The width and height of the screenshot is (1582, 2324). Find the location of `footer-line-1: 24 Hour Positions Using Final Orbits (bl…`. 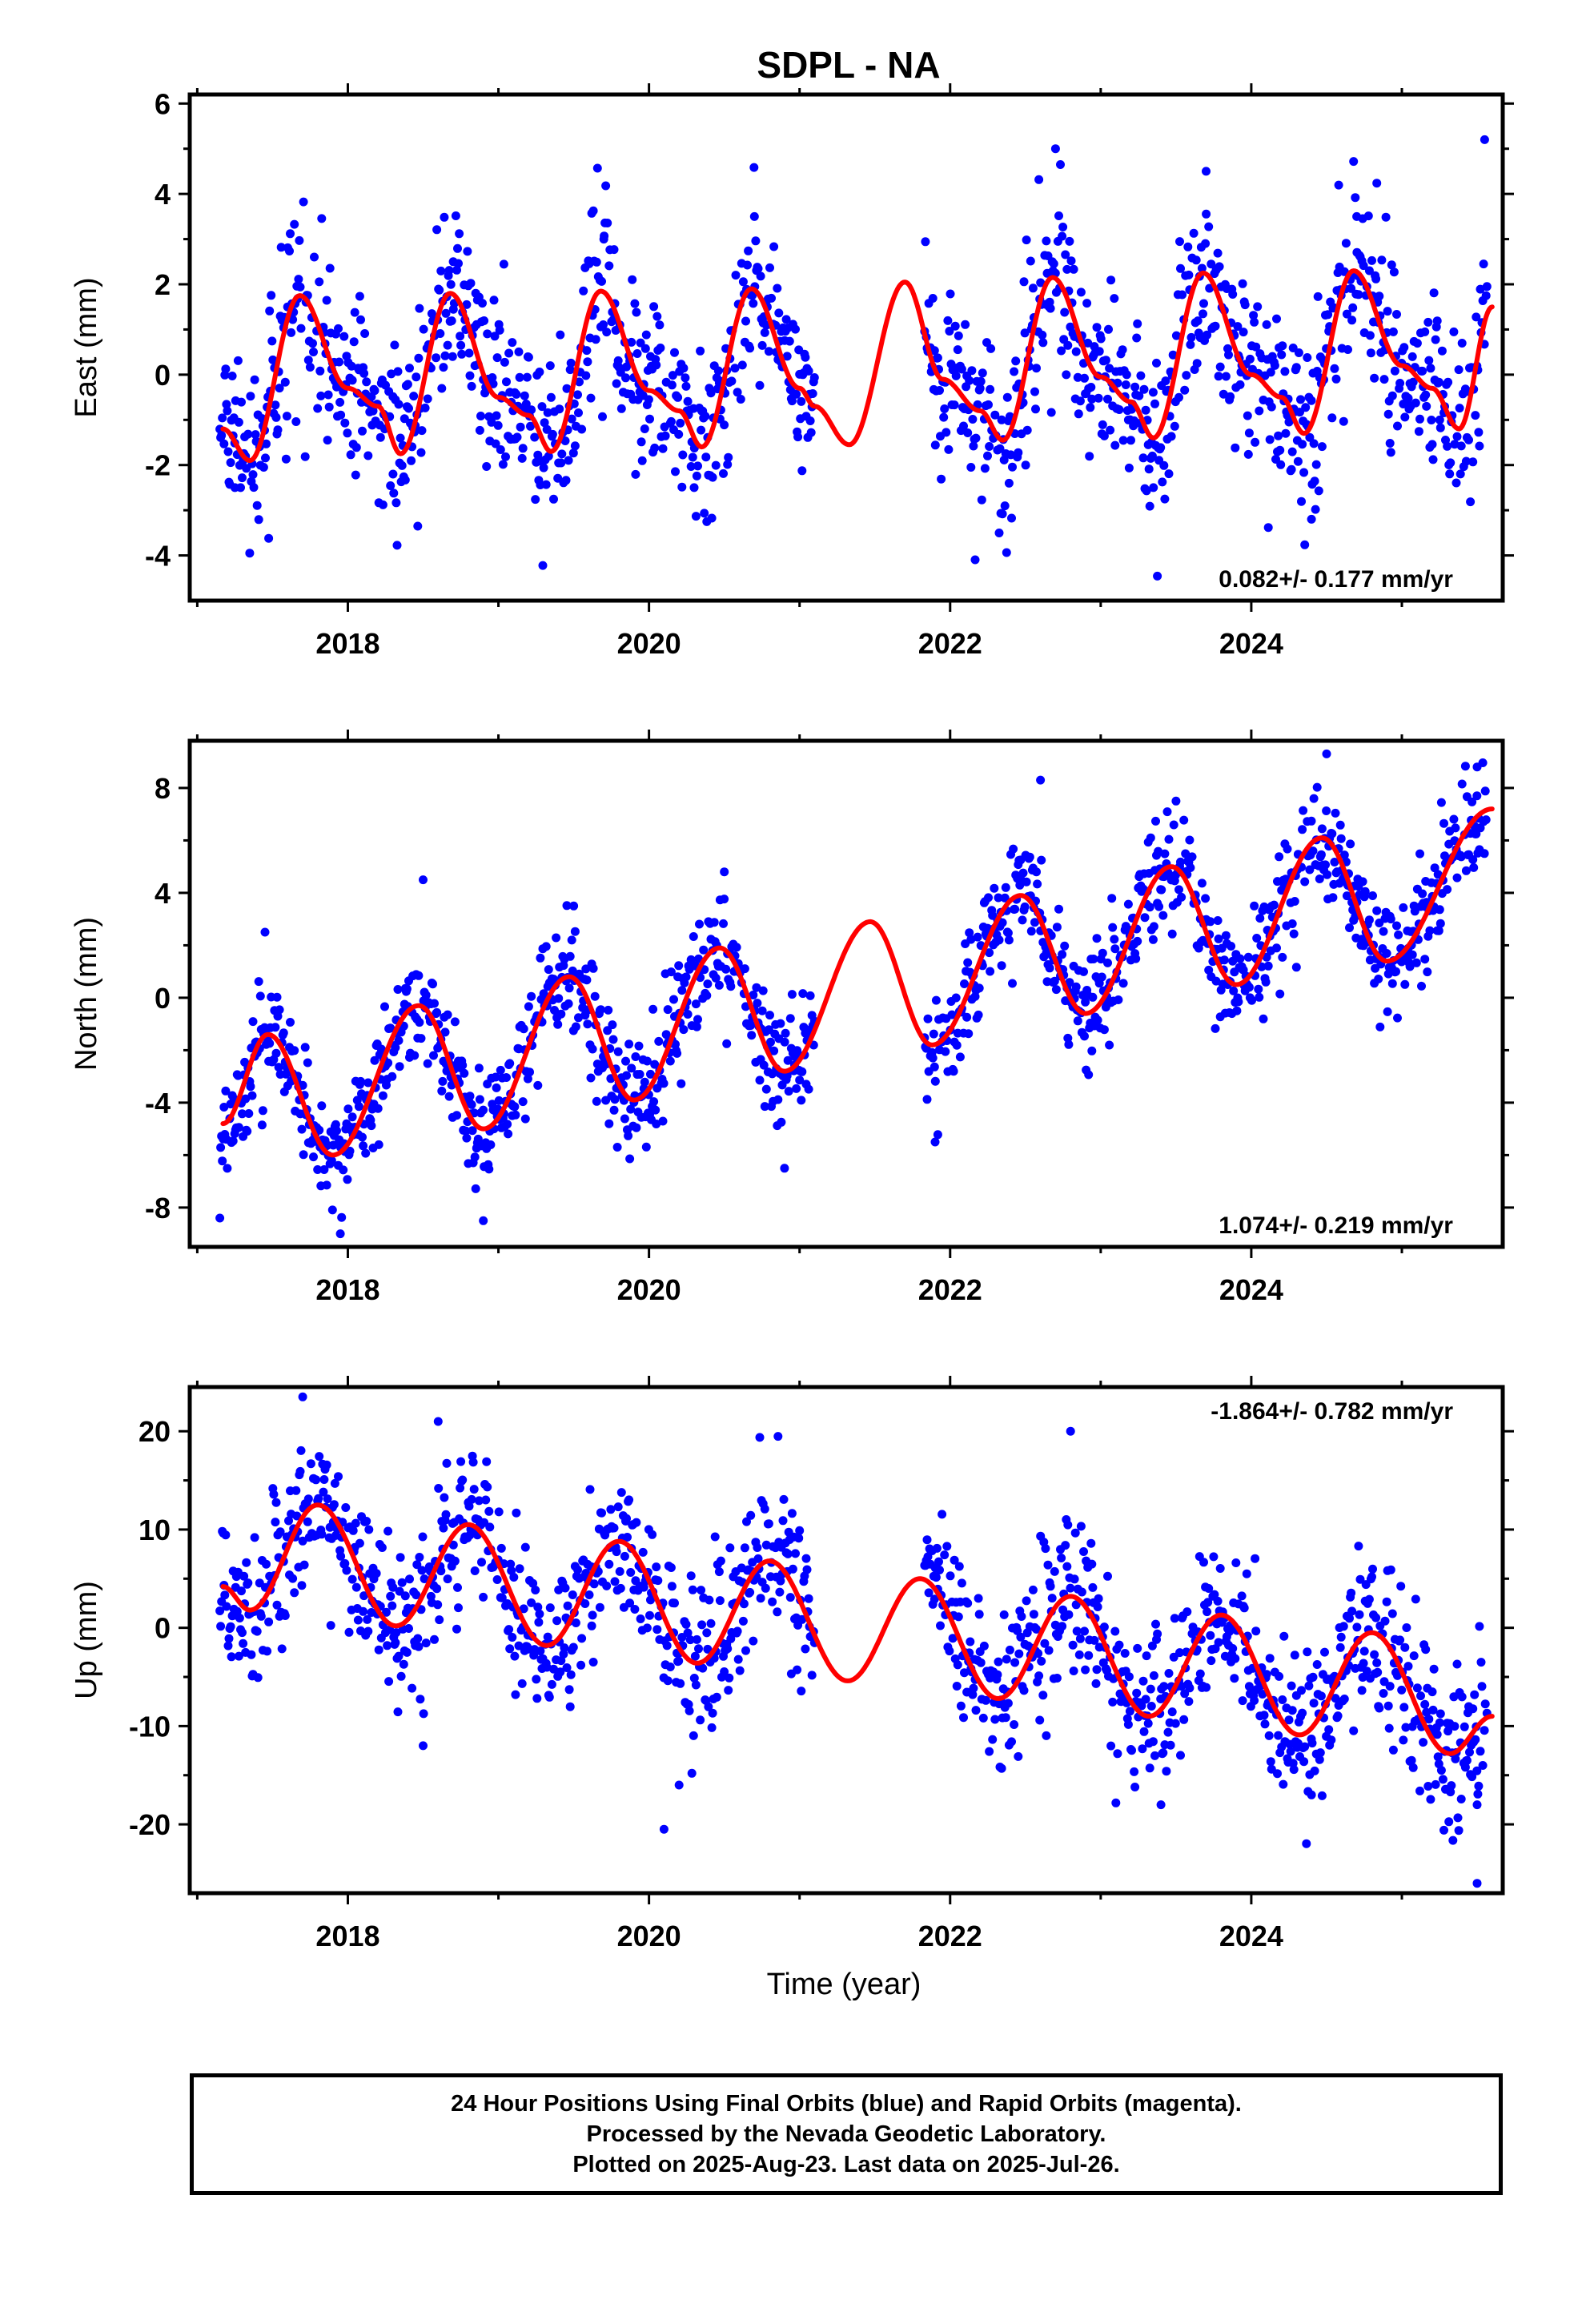

footer-line-1: 24 Hour Positions Using Final Orbits (bl… is located at coordinates (847, 2104).